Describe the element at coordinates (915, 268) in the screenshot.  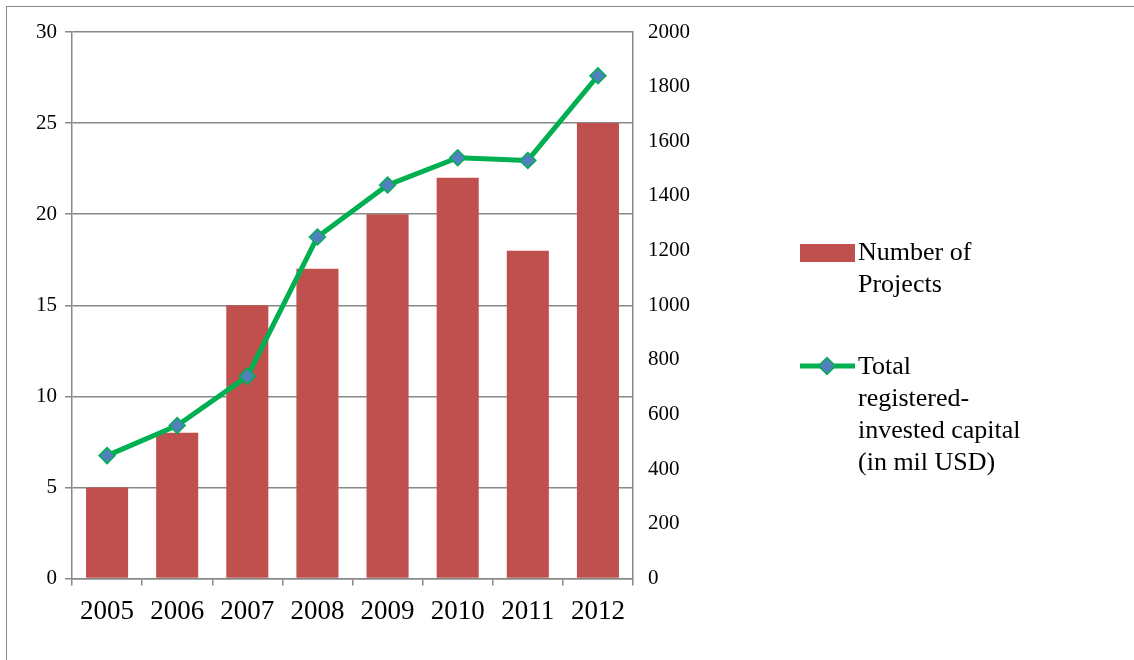
I see `legend-label: Number of Projects` at that location.